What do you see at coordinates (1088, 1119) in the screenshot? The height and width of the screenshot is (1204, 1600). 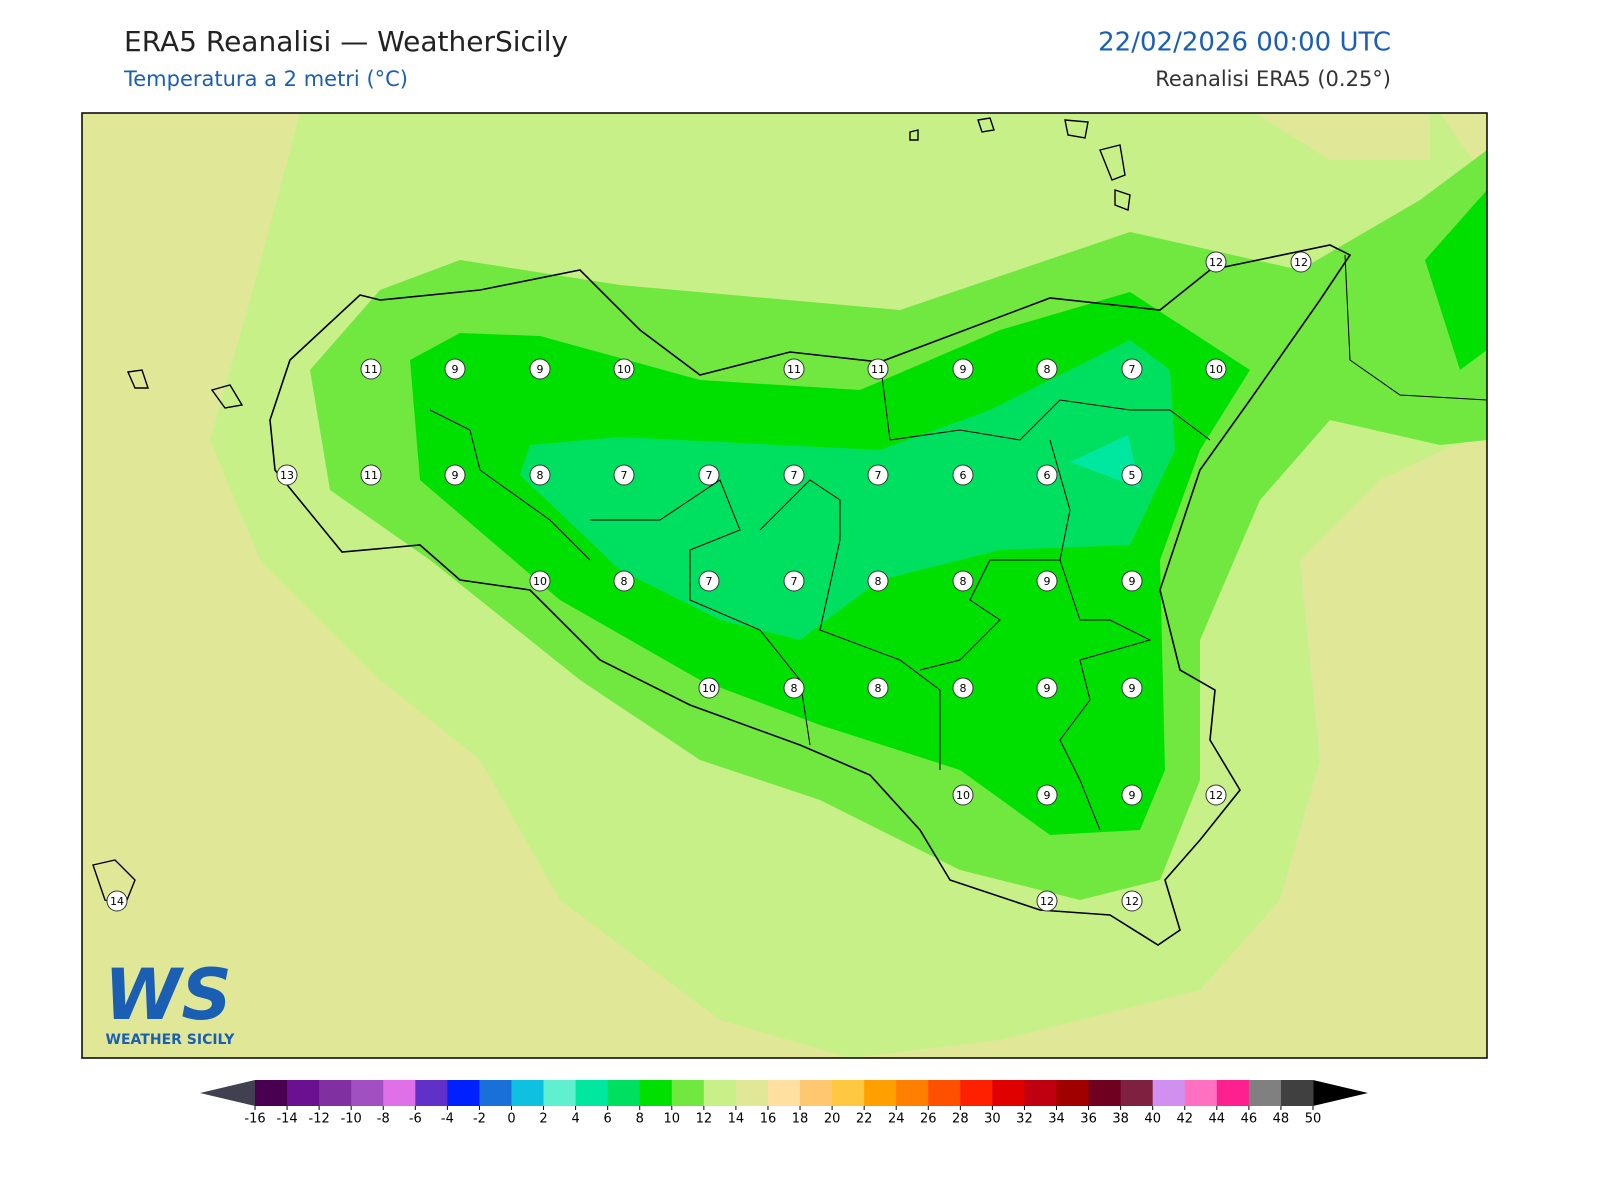 I see `colorbar-tick-label: 36` at bounding box center [1088, 1119].